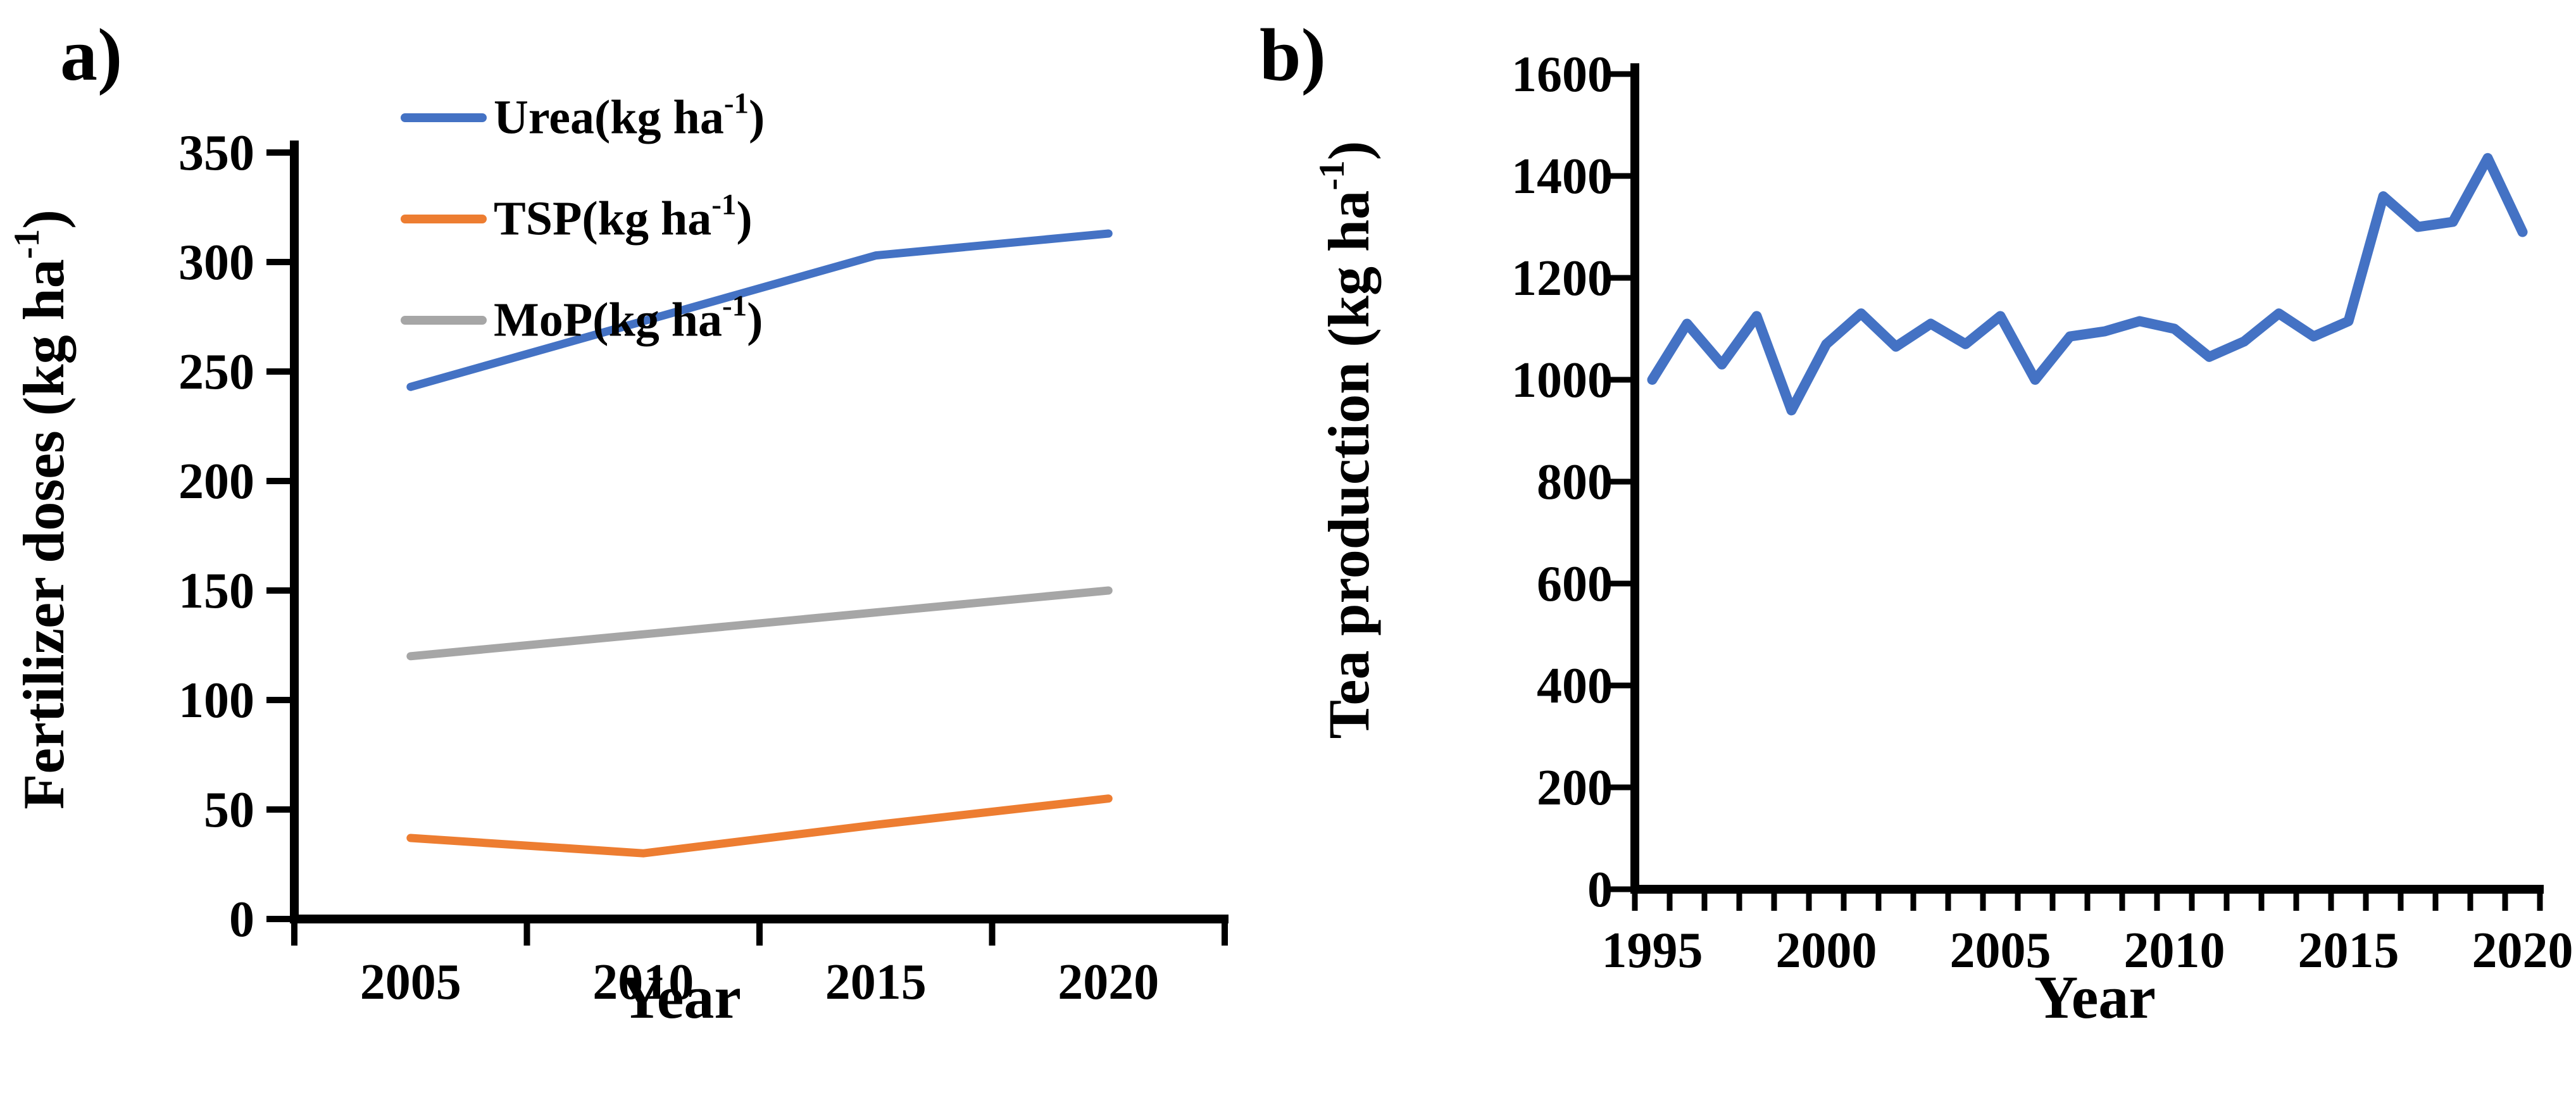  I want to click on tea-production-y-tick-label: 400, so click(1575, 686).